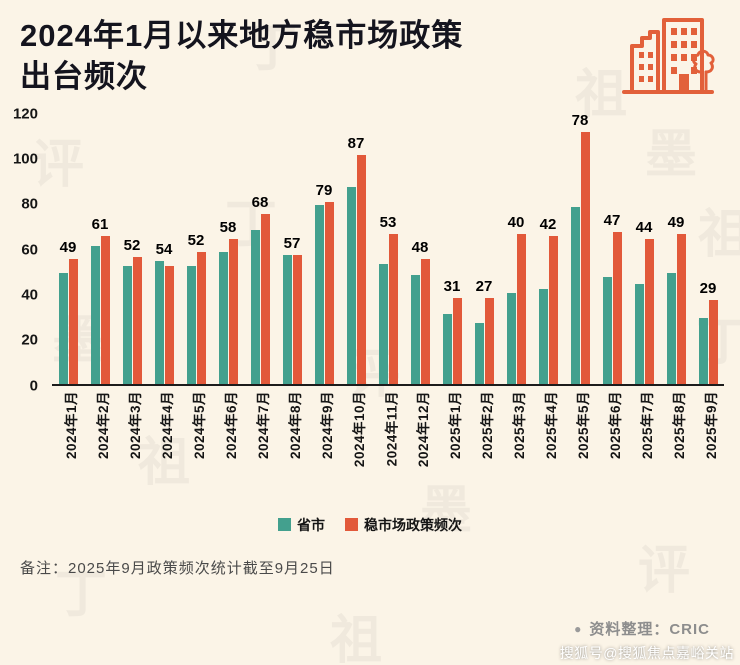  What do you see at coordinates (484, 249) in the screenshot?
I see `bar-group: 27` at bounding box center [484, 249].